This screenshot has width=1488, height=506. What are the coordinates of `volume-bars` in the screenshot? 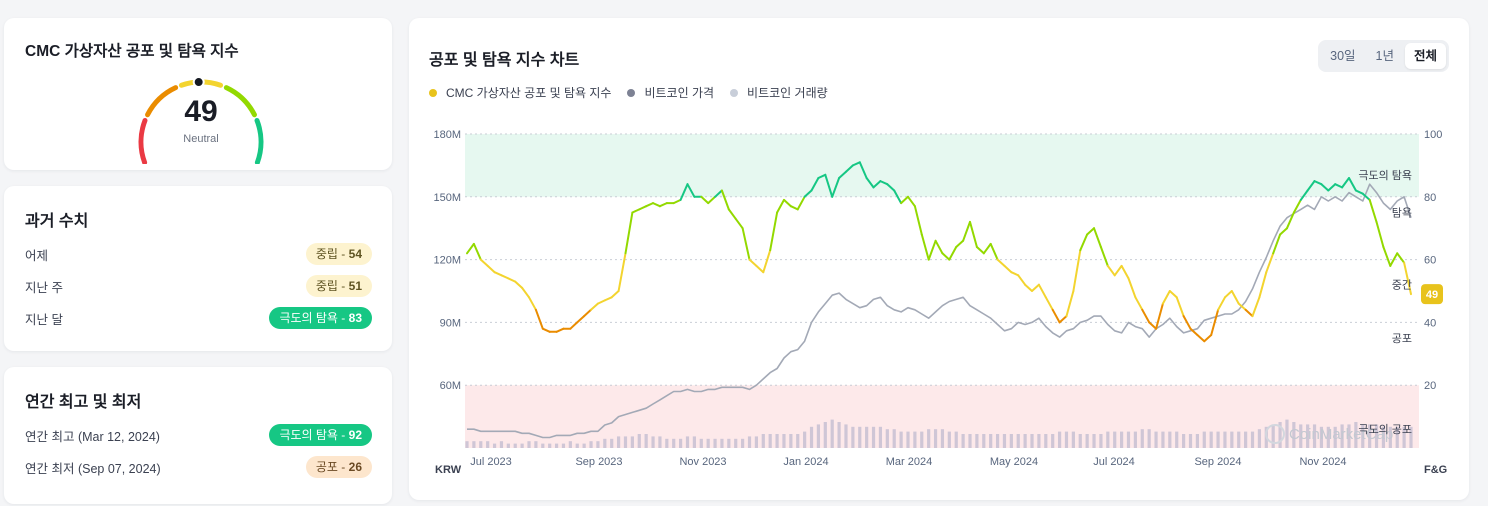 It's located at (939, 433).